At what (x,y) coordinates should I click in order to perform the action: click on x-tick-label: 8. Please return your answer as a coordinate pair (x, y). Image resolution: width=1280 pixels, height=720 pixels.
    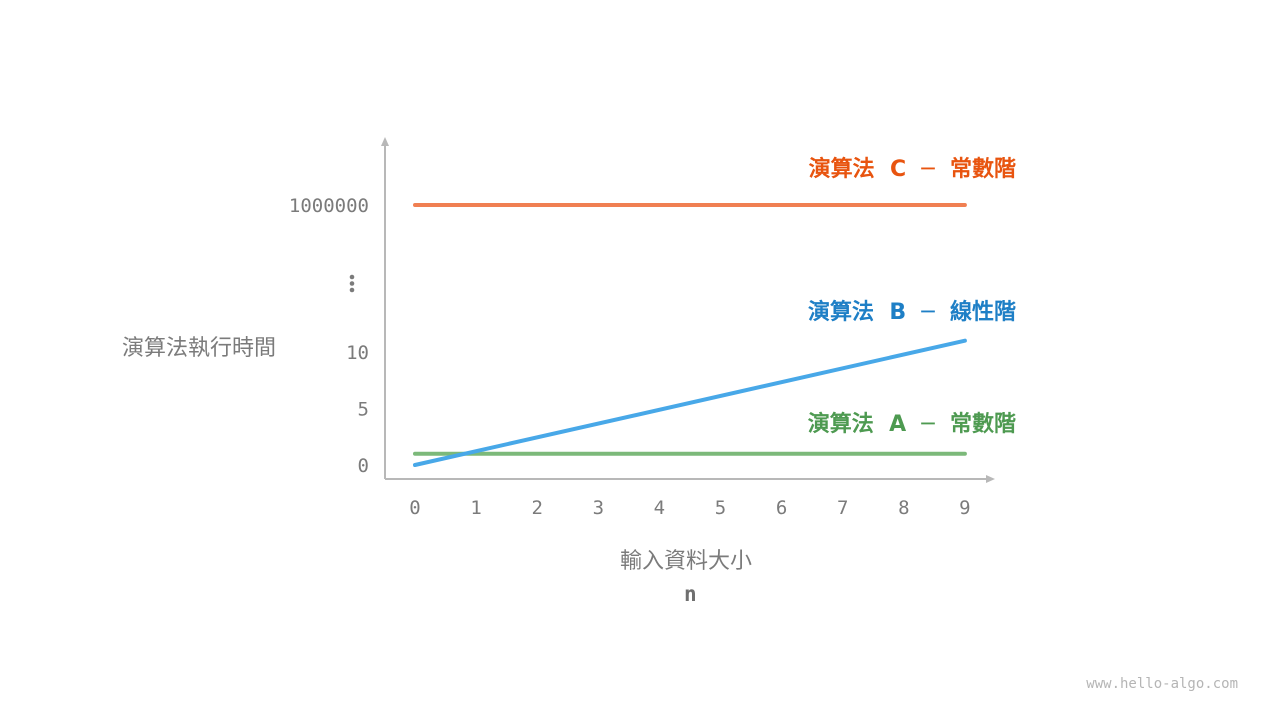
    Looking at the image, I should click on (903, 508).